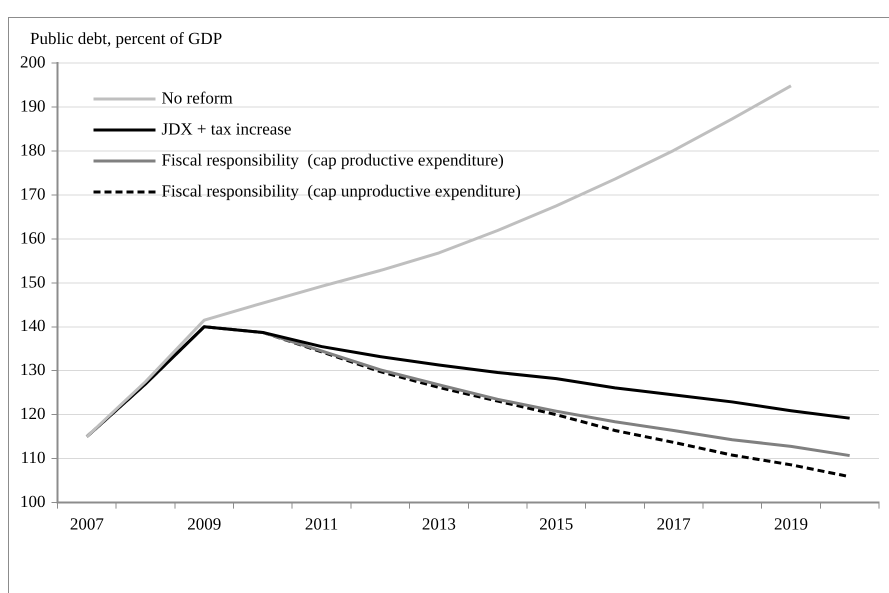 This screenshot has width=889, height=593. Describe the element at coordinates (791, 524) in the screenshot. I see `x-tick-label: 2019` at that location.